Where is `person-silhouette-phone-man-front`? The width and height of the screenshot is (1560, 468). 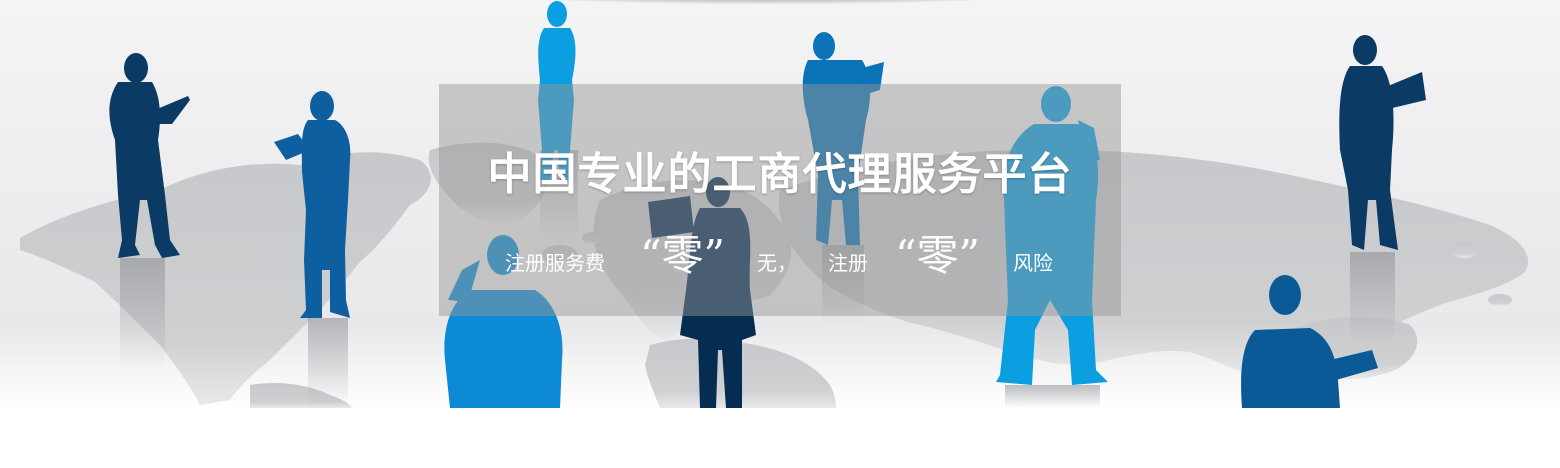
person-silhouette-phone-man-front is located at coordinates (503, 321).